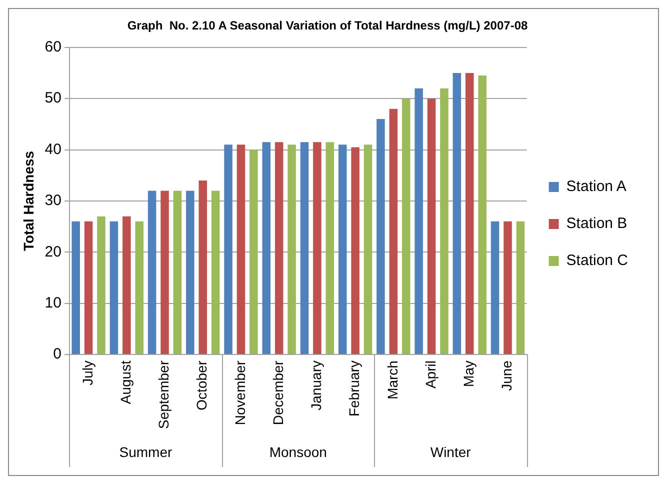 The width and height of the screenshot is (667, 484). Describe the element at coordinates (126, 382) in the screenshot. I see `x-tick-label: August` at that location.